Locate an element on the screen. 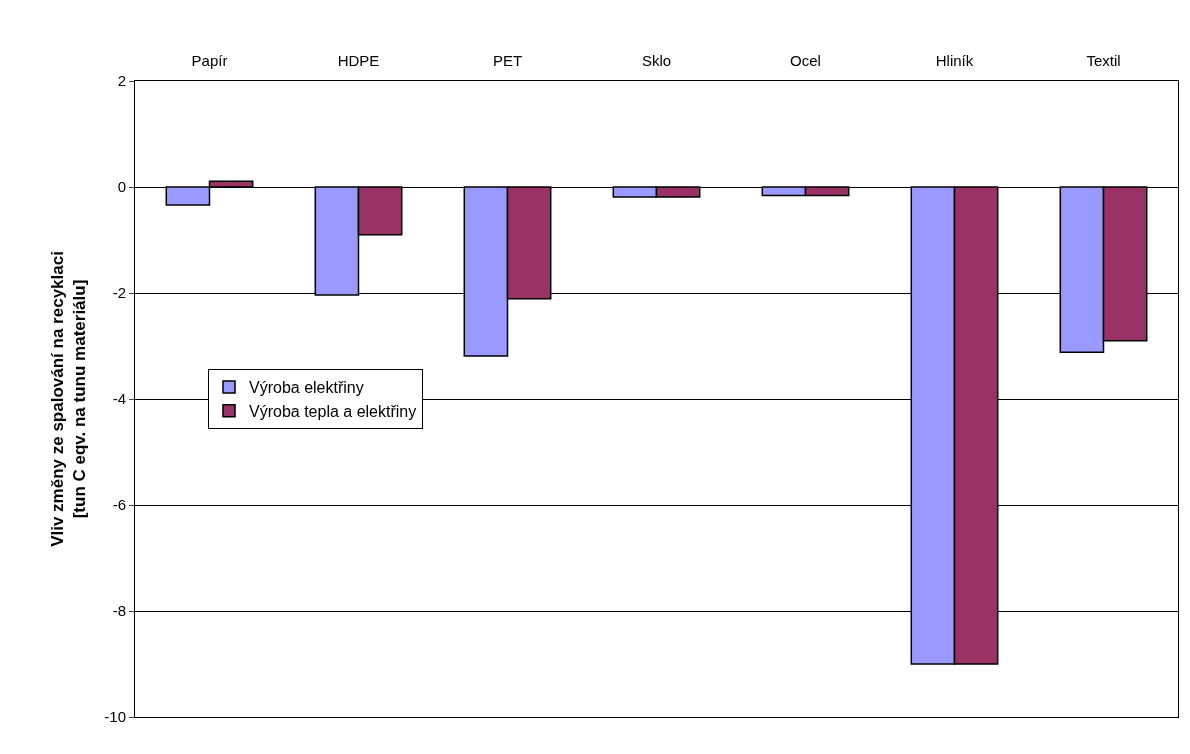  y-tick-label: -2 is located at coordinates (119, 293).